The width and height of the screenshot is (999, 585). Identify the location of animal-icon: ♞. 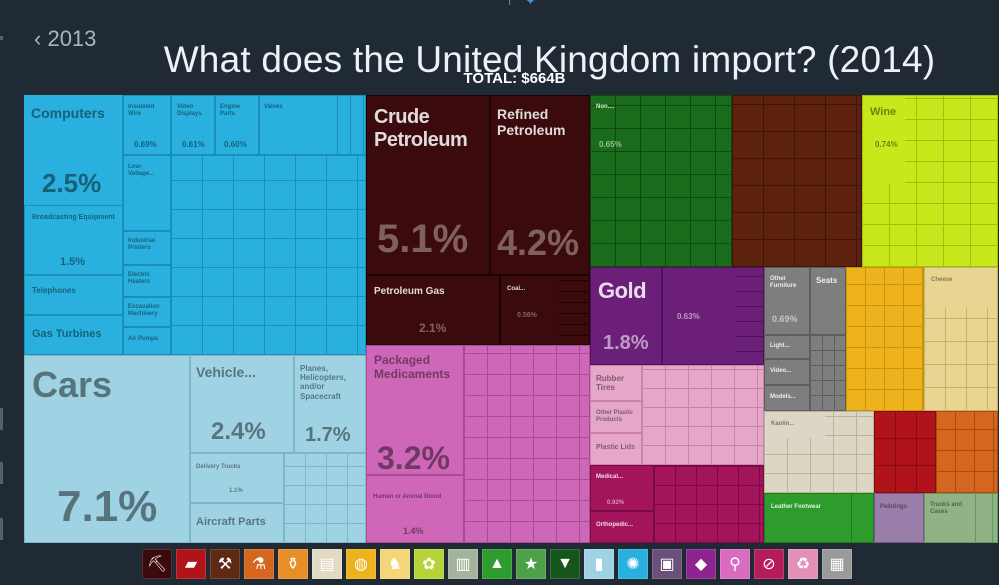
(395, 564).